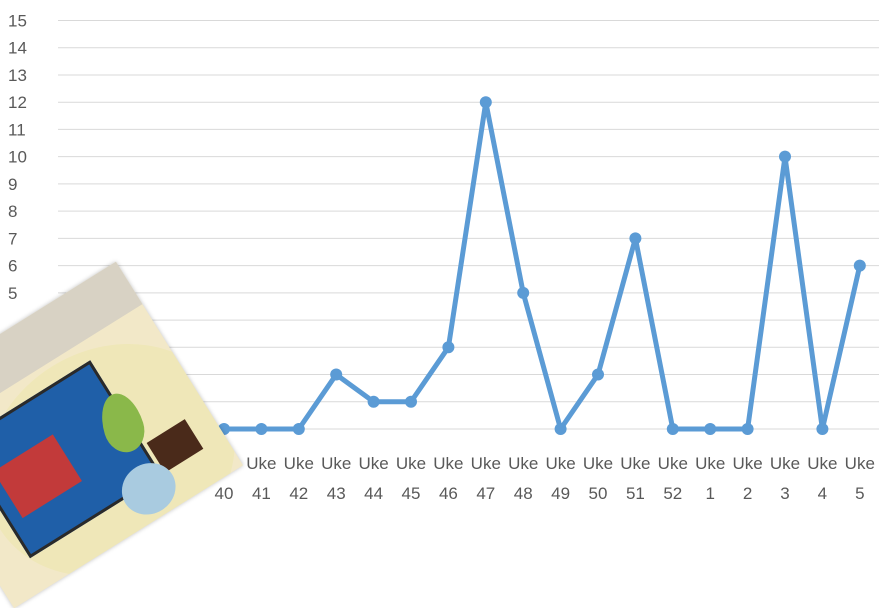 The image size is (879, 608). I want to click on x-tick-label: 40, so click(224, 493).